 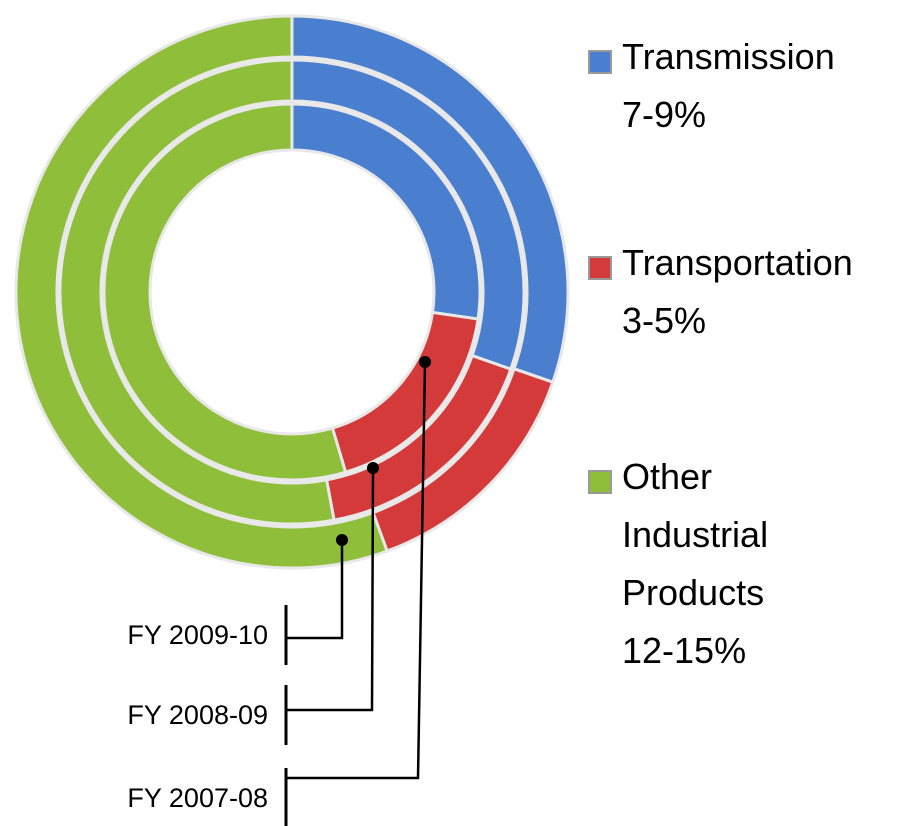 What do you see at coordinates (664, 114) in the screenshot?
I see `legend-range: 7-9%` at bounding box center [664, 114].